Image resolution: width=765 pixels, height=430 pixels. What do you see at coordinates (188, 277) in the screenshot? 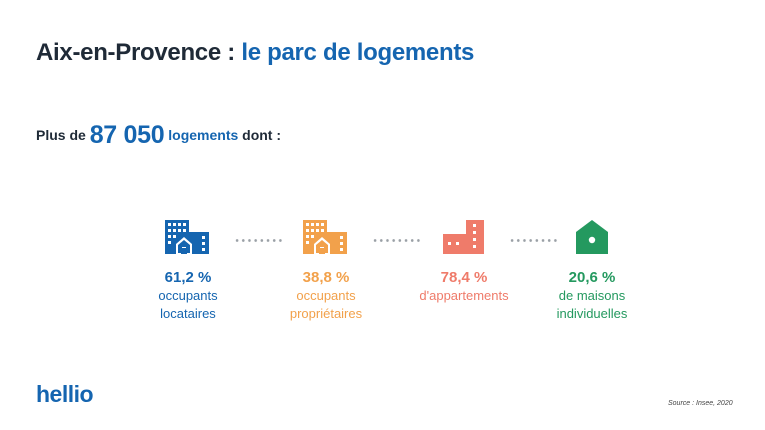
I see `stat-renters-value: 61,2 %` at bounding box center [188, 277].